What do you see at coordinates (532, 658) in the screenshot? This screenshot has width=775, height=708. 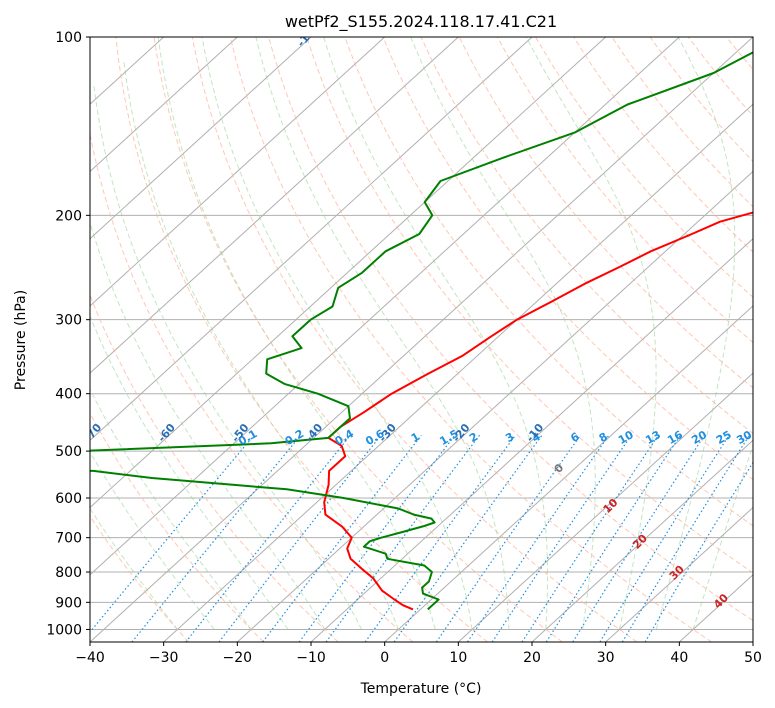 I see `x-tick-label: 20` at bounding box center [532, 658].